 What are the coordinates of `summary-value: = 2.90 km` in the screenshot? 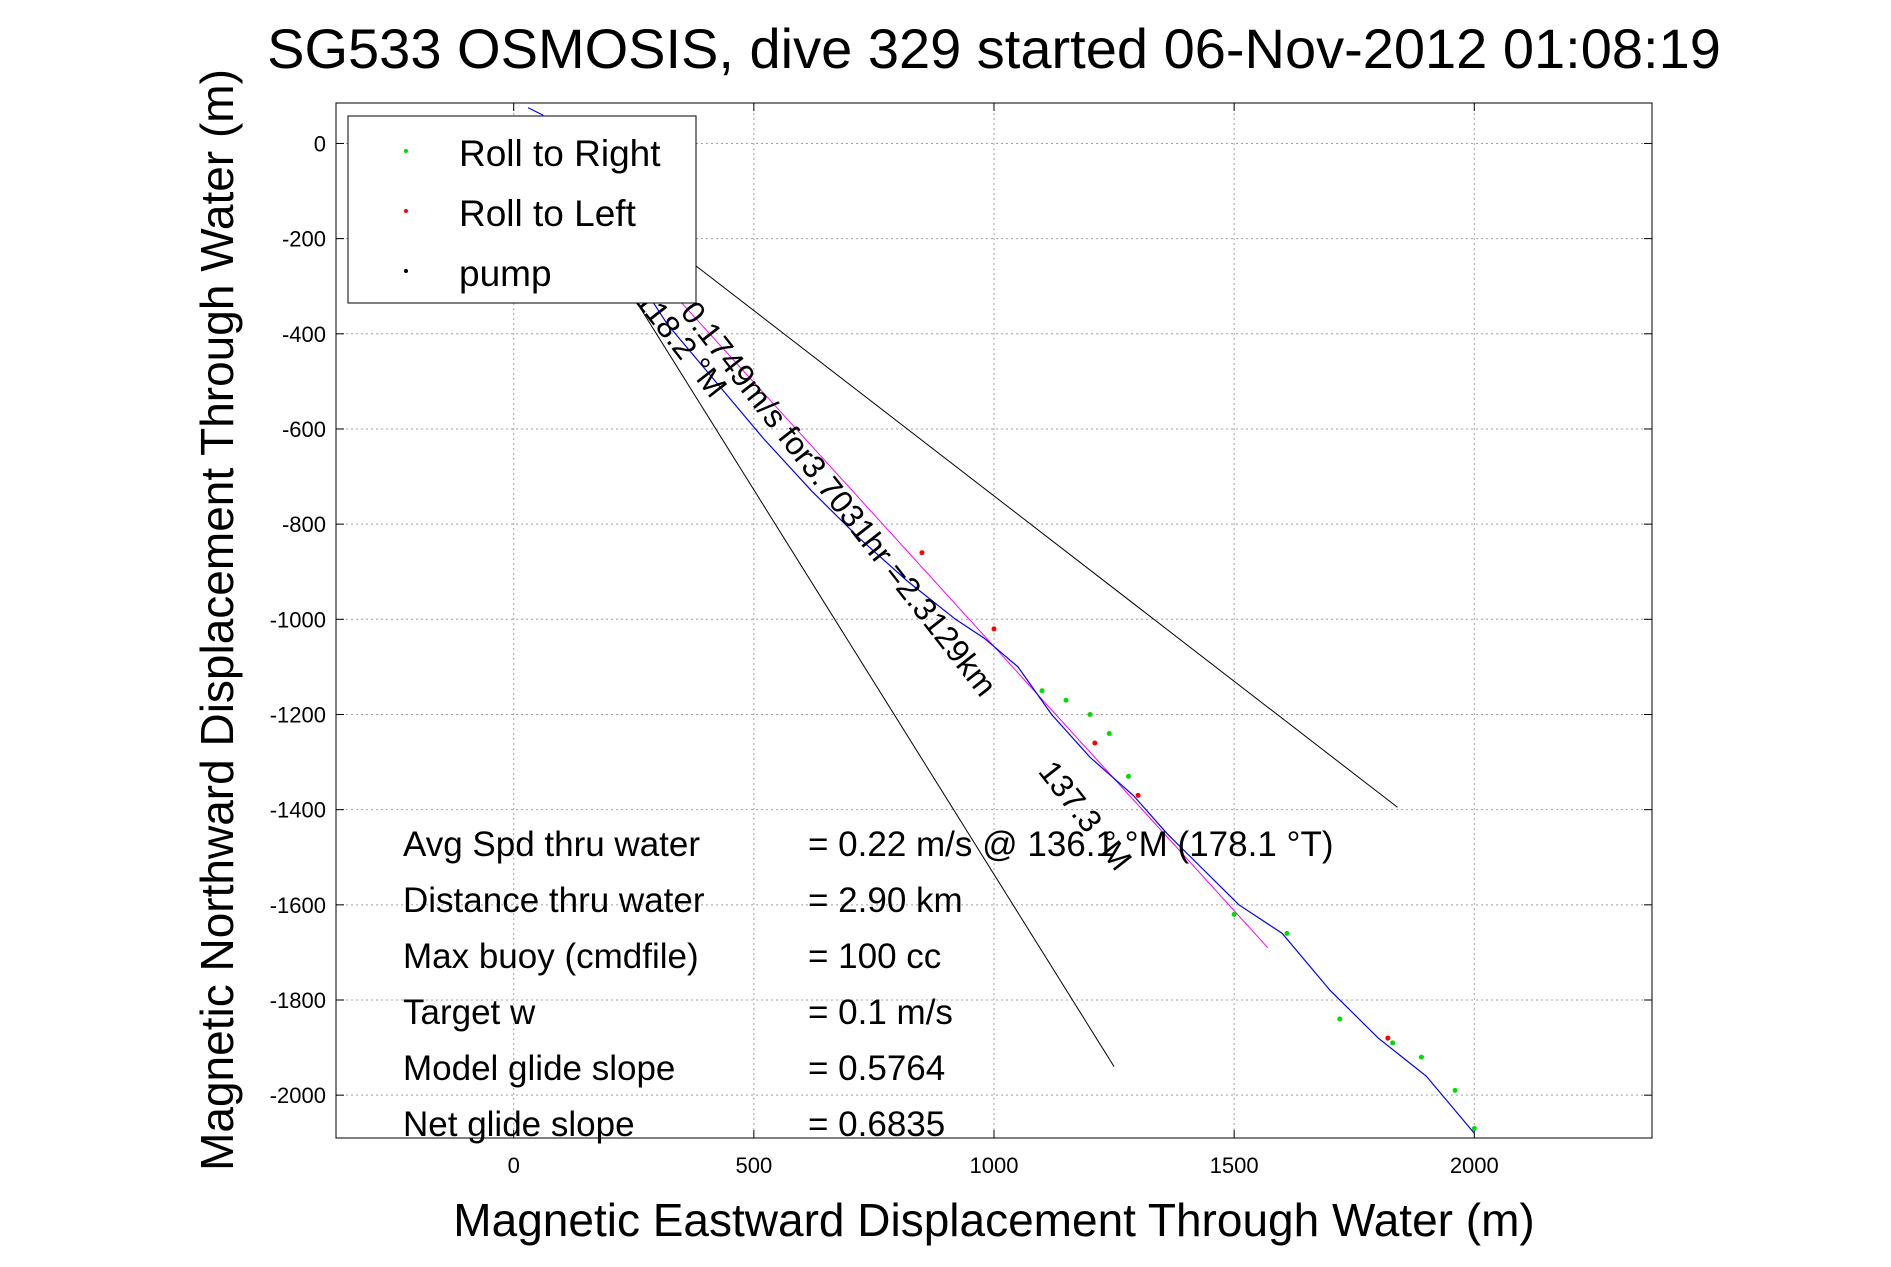 It's located at (885, 900).